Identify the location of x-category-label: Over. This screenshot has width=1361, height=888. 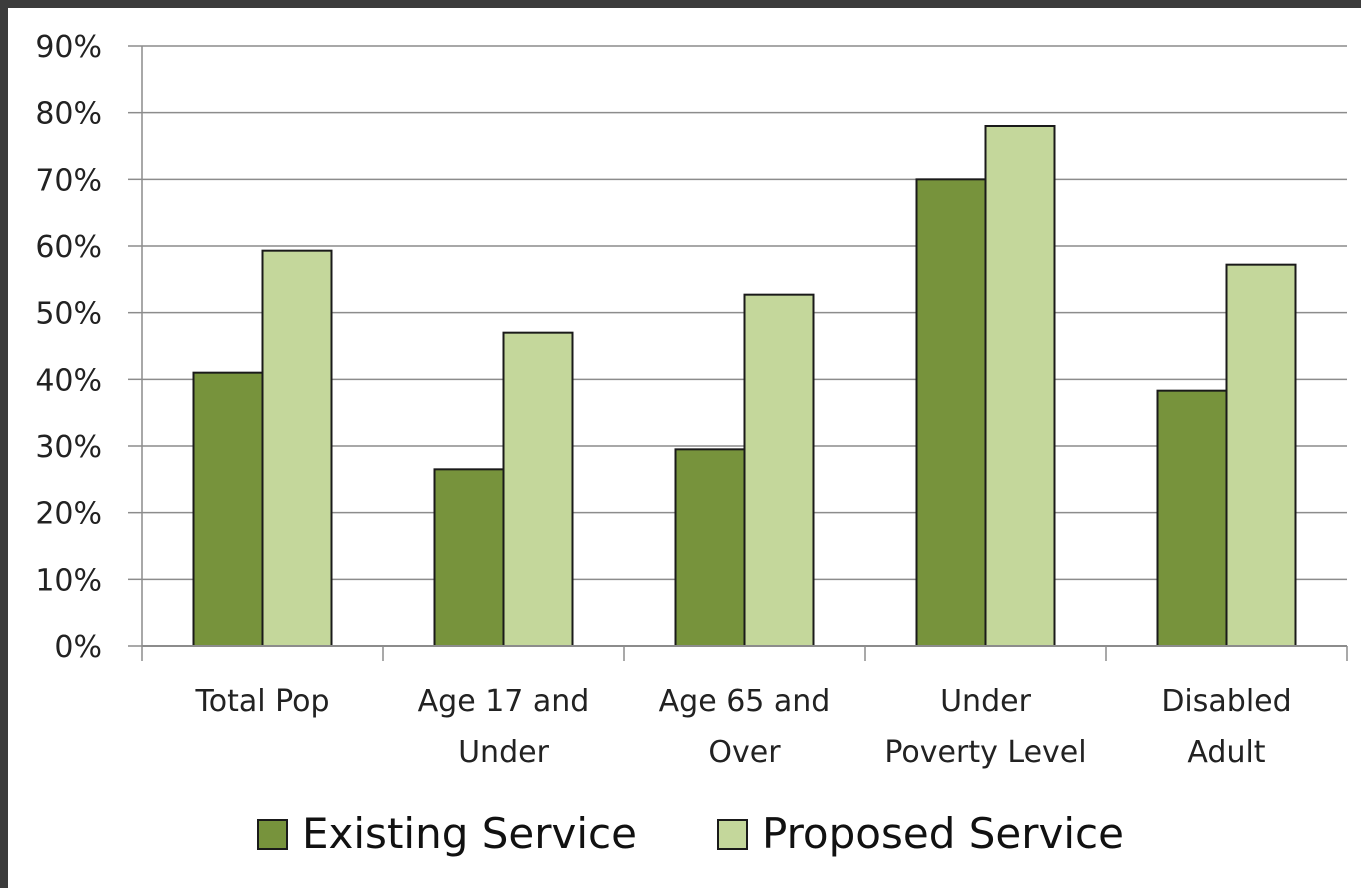
(744, 752).